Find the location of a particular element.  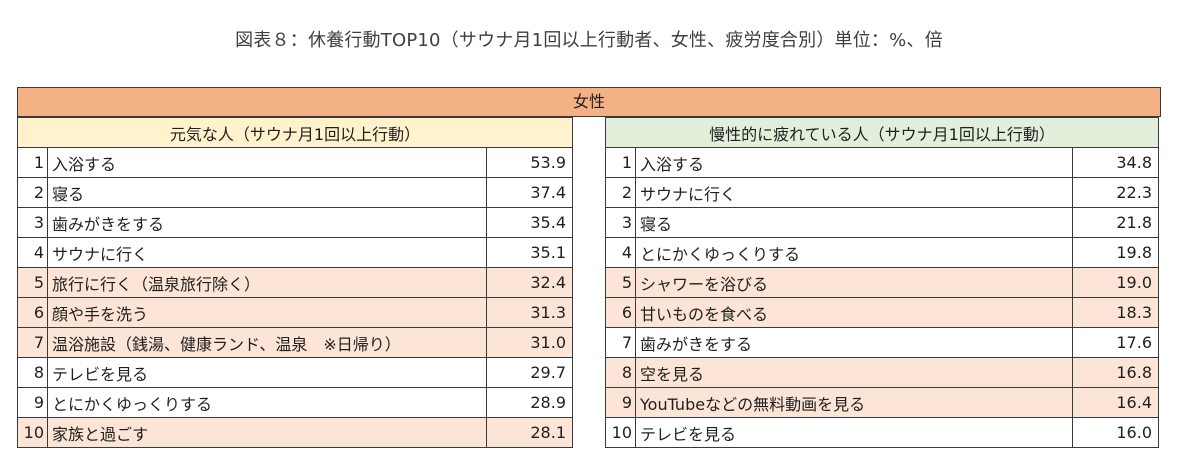

percentage-cell: 32.4 is located at coordinates (529, 282).